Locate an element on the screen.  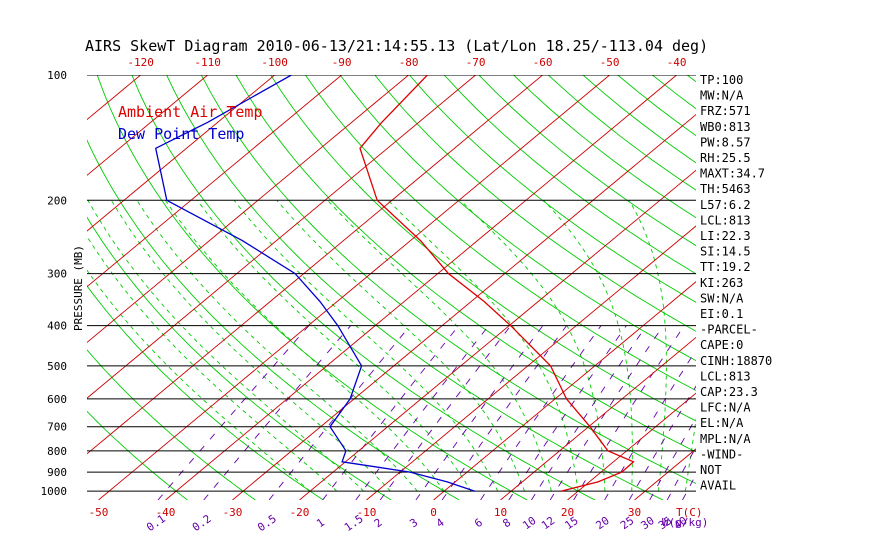
mixing-ratio-tick: 1 is located at coordinates (320, 523).